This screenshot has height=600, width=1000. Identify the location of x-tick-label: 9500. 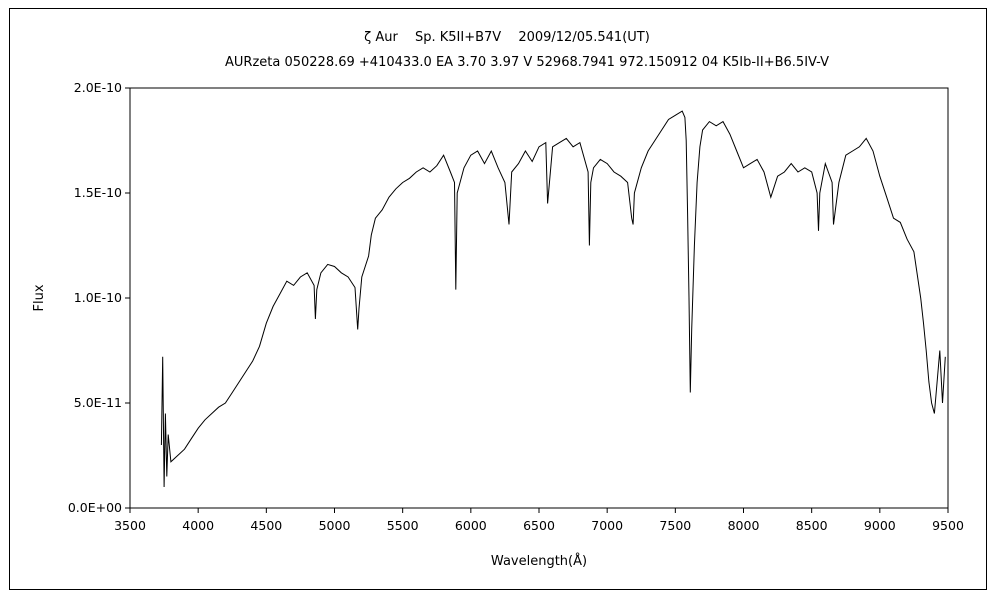
(948, 525).